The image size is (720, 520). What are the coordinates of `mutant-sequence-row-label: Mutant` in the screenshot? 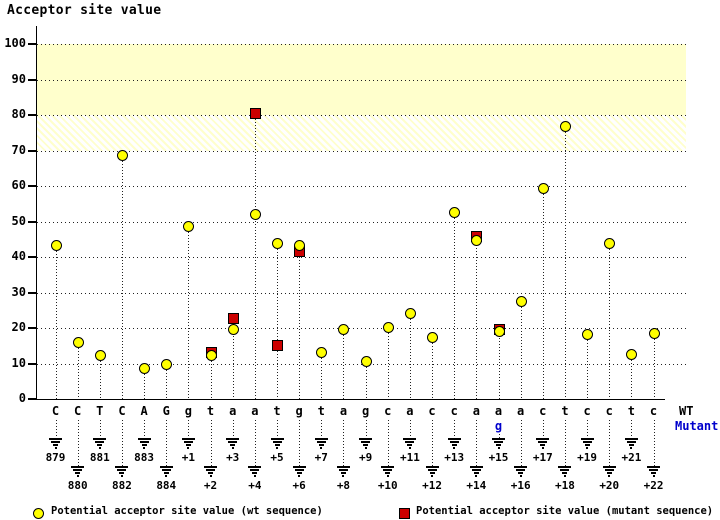 It's located at (697, 426).